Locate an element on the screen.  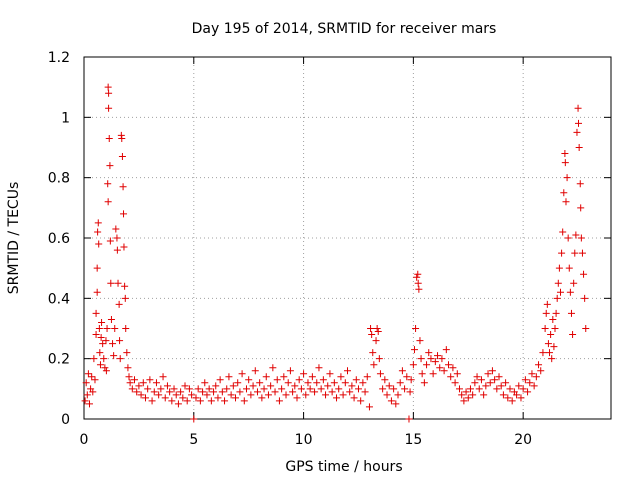
y-tick-label: 0.8 is located at coordinates (59, 179).